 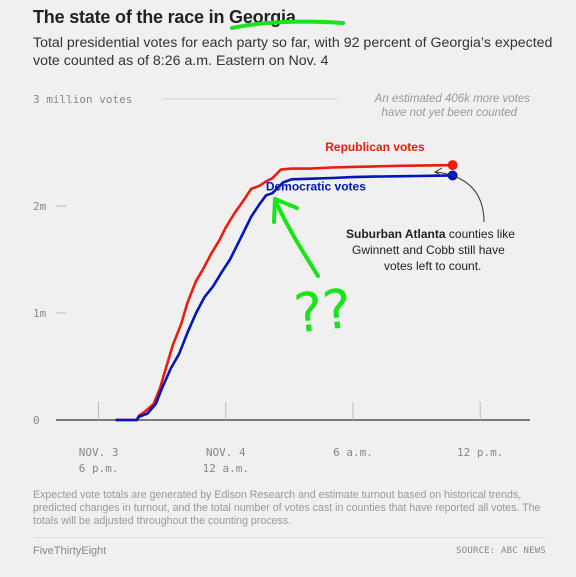 I want to click on x-tick-label: 6 a.m., so click(x=353, y=452).